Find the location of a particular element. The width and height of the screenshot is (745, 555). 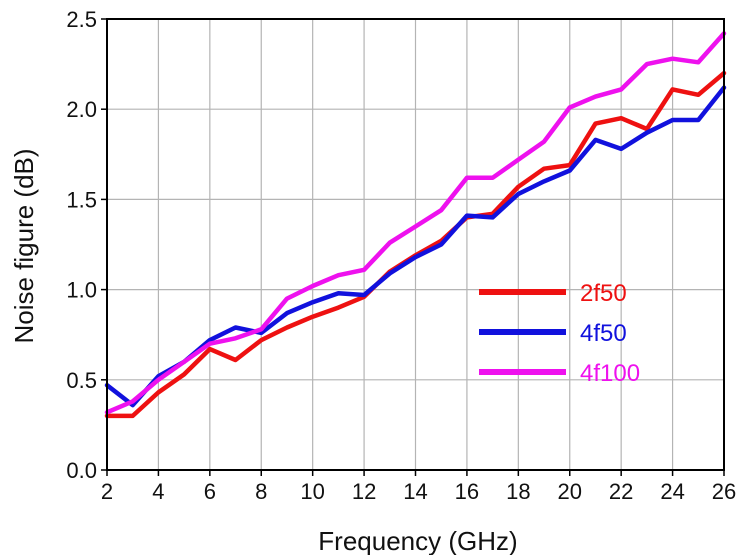

x-tick-label: 24 is located at coordinates (672, 491).